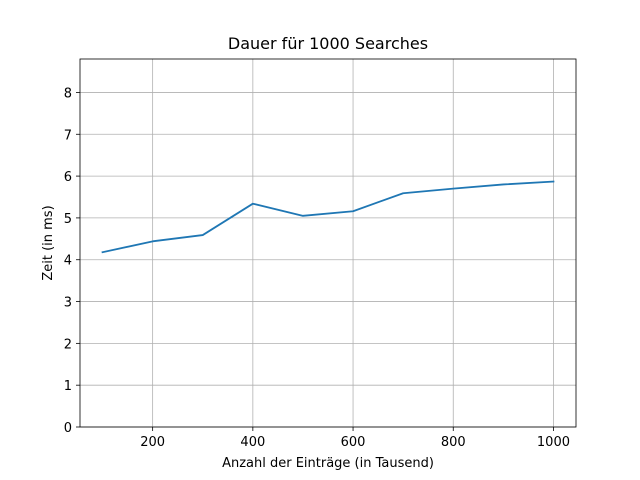 The width and height of the screenshot is (640, 480). What do you see at coordinates (453, 442) in the screenshot?
I see `x-tick-label: 800` at bounding box center [453, 442].